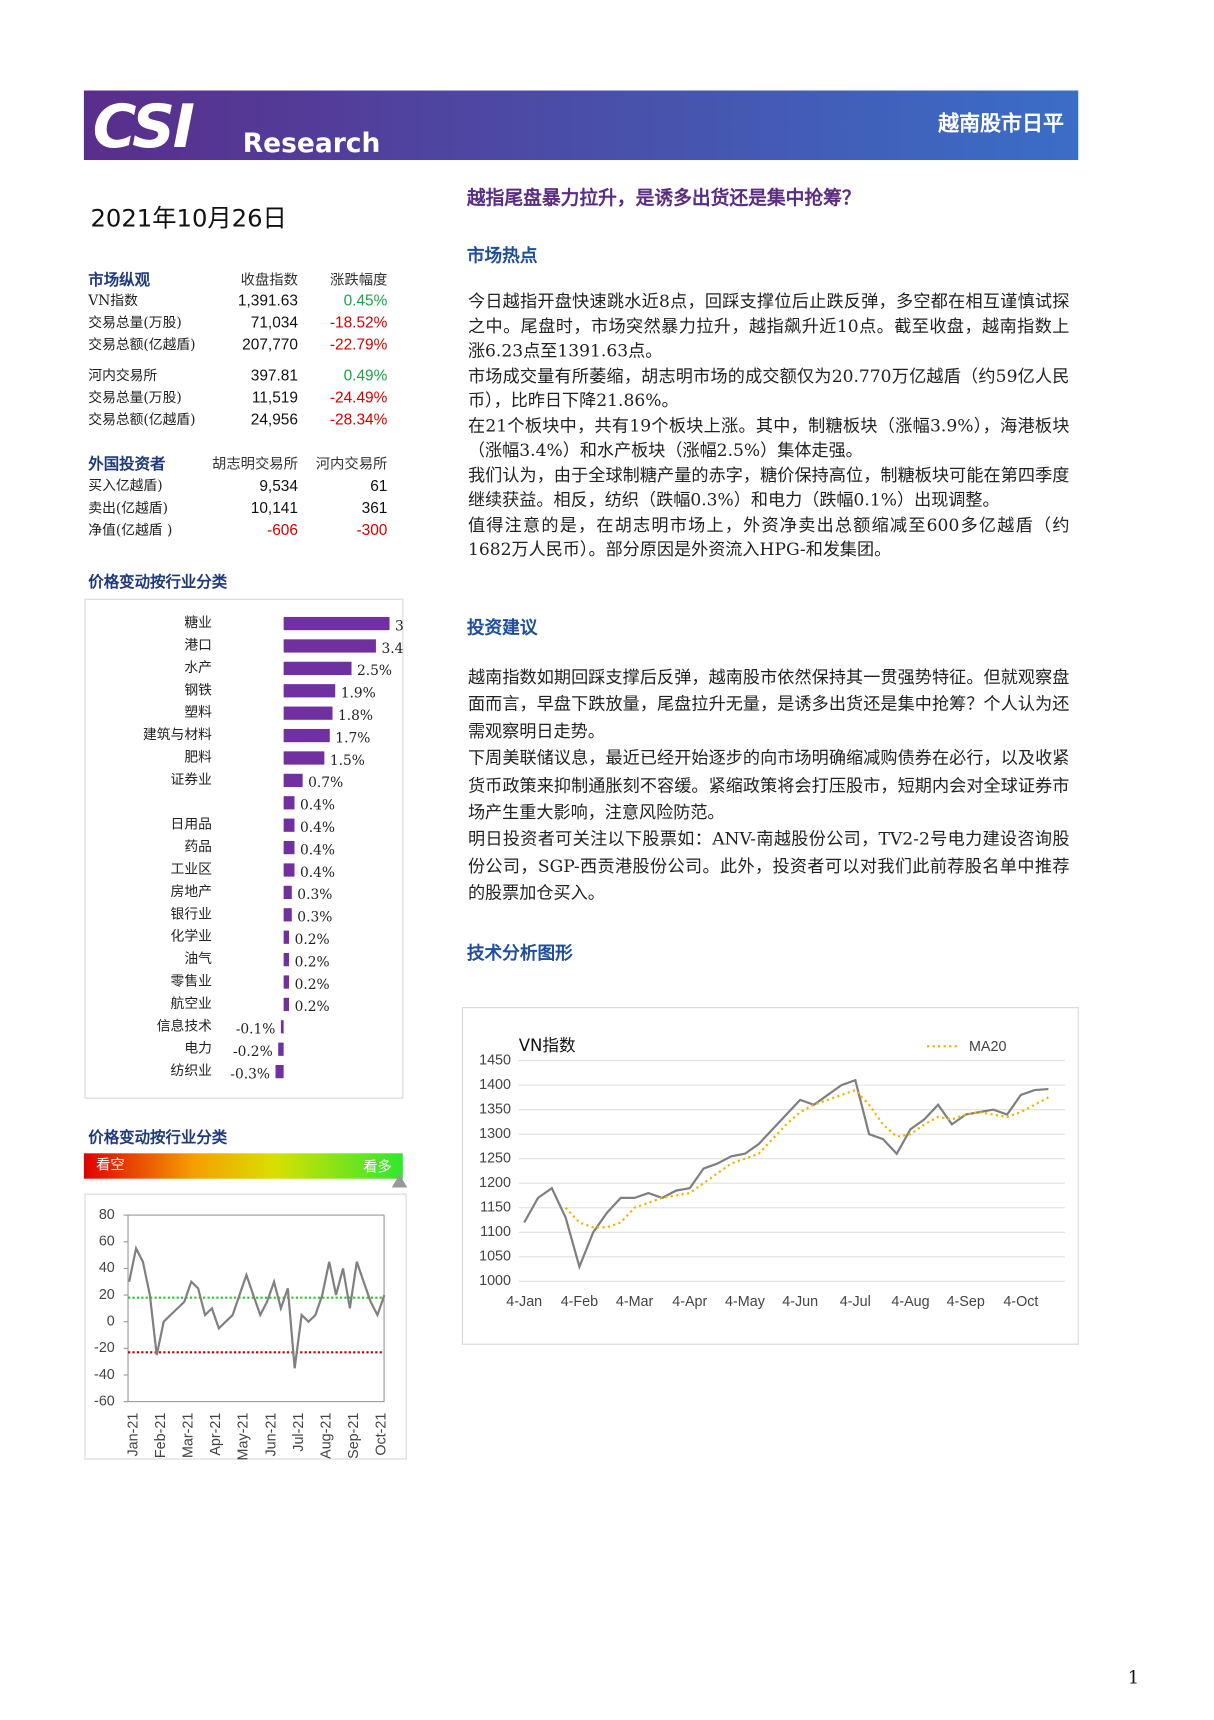  I want to click on value-label: 0.2%, so click(312, 985).